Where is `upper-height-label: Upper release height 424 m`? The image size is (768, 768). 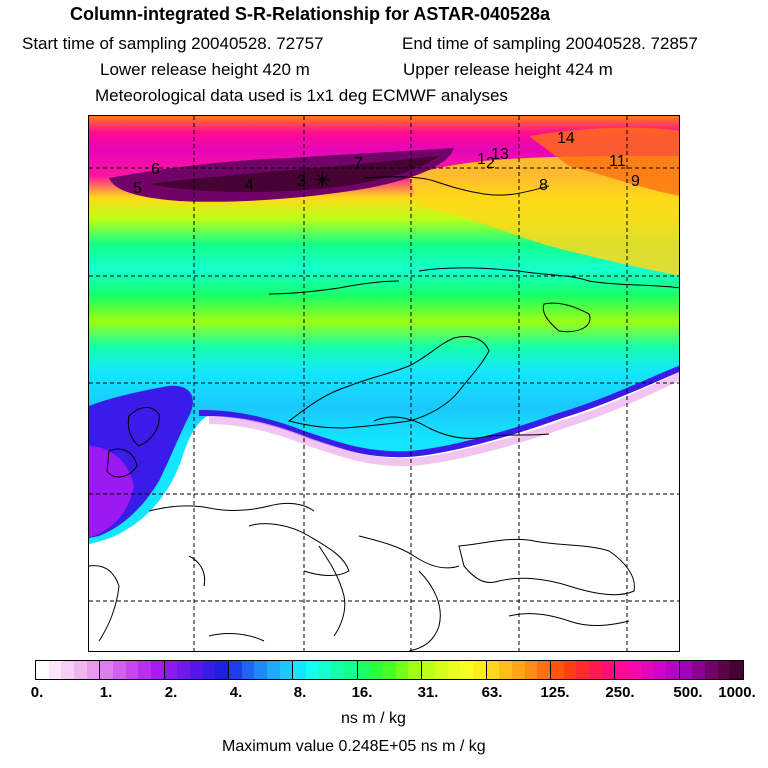
upper-height-label: Upper release height 424 m is located at coordinates (508, 69).